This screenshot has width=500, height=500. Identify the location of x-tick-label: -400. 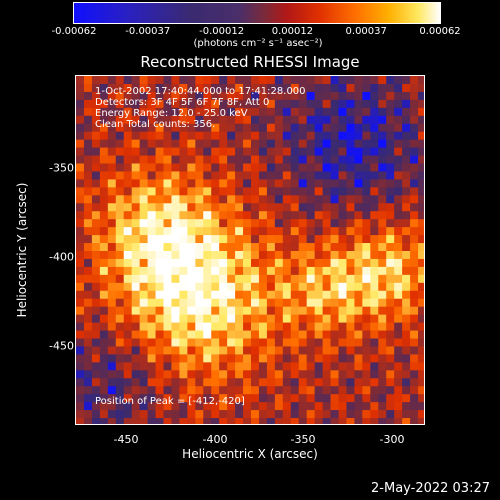
(215, 439).